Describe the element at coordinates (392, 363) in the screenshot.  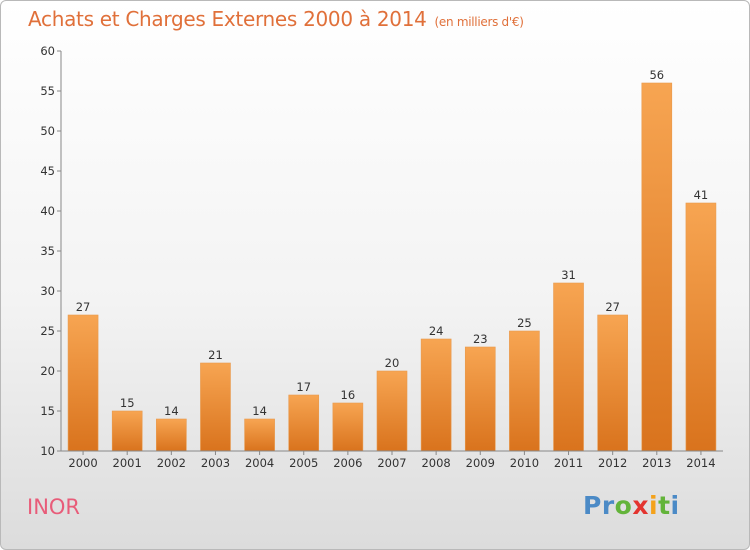
I see `value-label: 20` at that location.